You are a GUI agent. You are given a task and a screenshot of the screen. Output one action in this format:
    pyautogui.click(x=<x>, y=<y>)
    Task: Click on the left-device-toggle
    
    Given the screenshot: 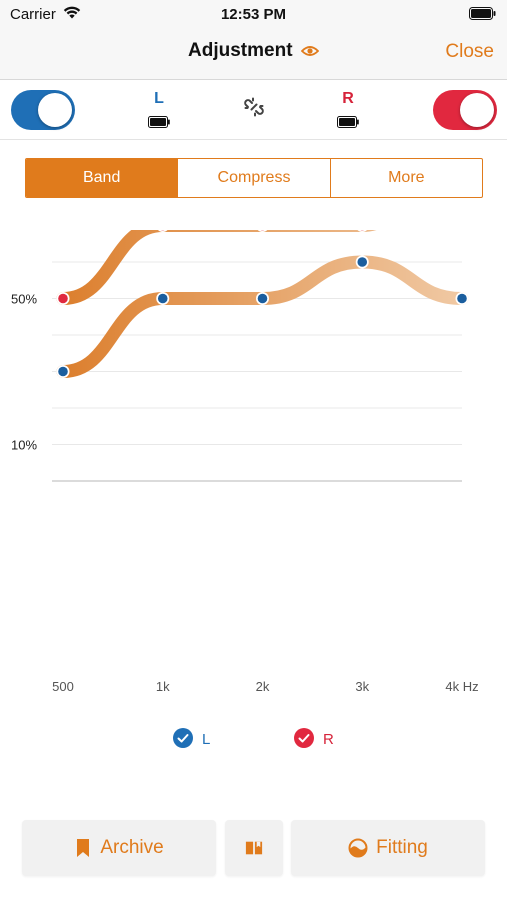 What is the action you would take?
    pyautogui.click(x=43, y=110)
    